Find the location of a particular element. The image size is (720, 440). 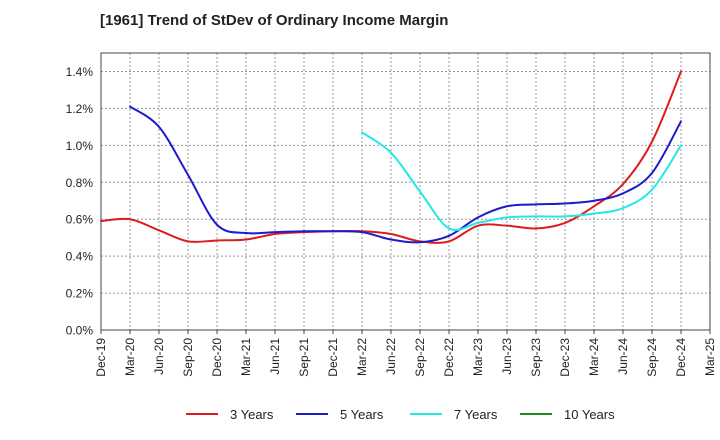

legend-swatch-10-years is located at coordinates (536, 414).